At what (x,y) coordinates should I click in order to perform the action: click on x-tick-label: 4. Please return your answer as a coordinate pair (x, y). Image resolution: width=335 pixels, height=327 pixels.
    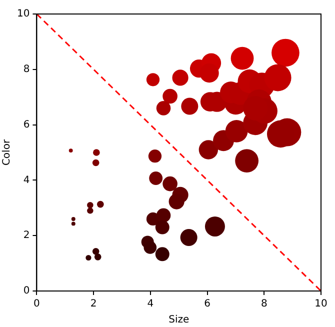
    Looking at the image, I should click on (150, 304).